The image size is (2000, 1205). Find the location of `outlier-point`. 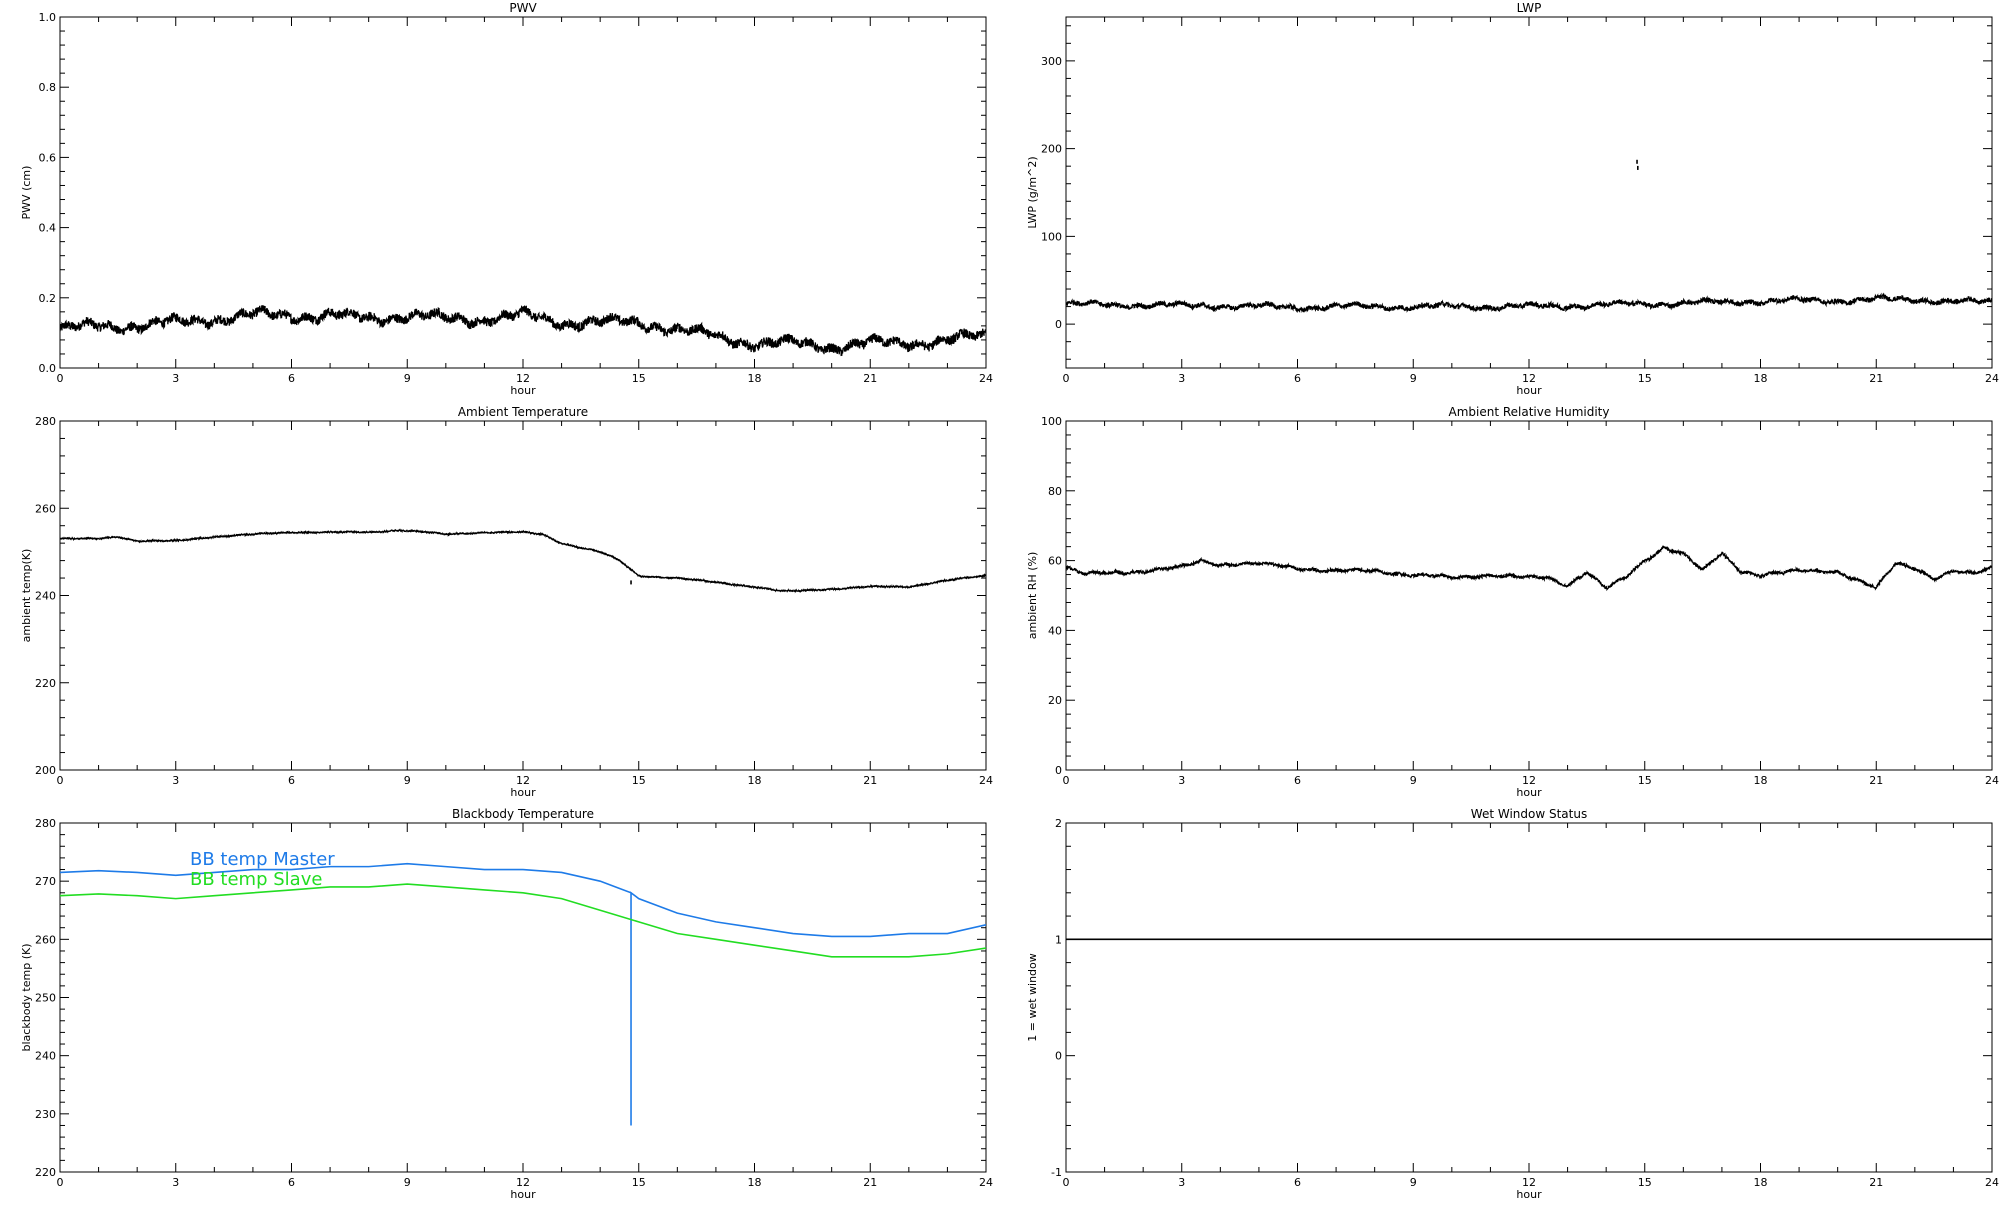

outlier-point is located at coordinates (1637, 161).